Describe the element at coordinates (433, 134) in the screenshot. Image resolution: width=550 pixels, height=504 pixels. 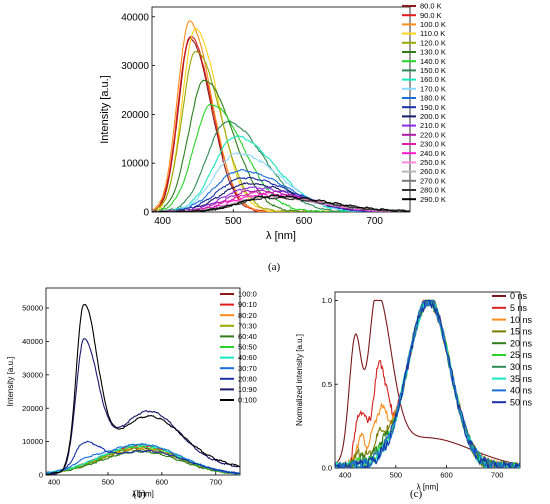
I see `legend-label: 220.0 K` at that location.